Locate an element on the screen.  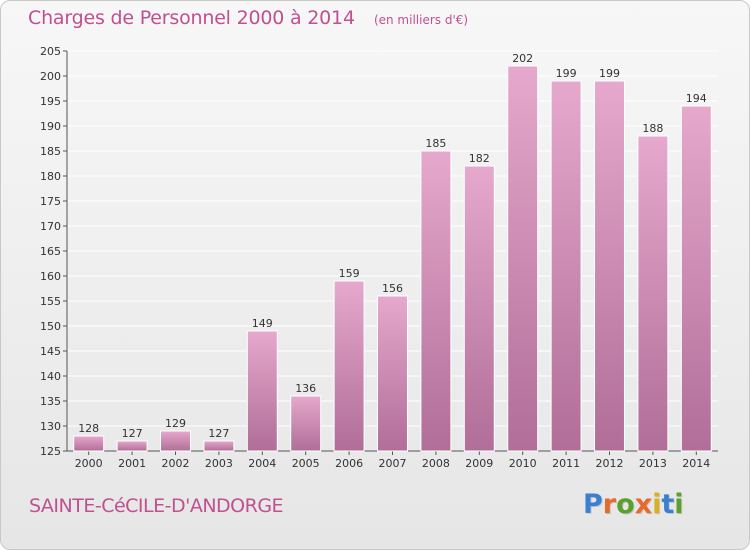
y-tick-label: 190 is located at coordinates (50, 126).